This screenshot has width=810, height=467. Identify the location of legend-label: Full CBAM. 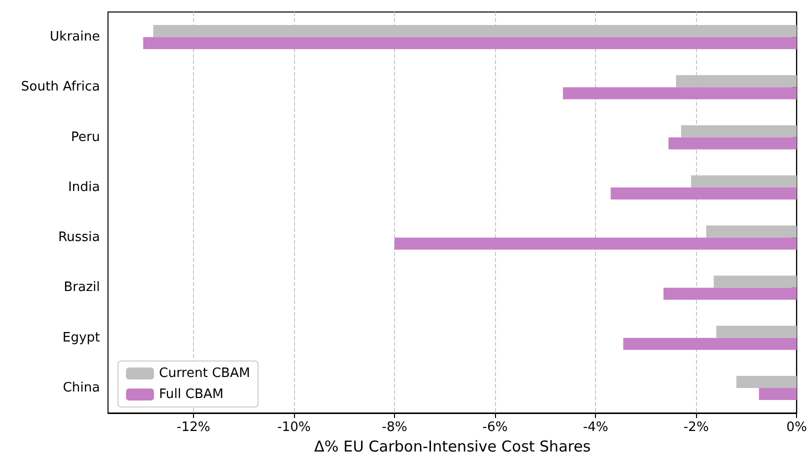
(191, 394).